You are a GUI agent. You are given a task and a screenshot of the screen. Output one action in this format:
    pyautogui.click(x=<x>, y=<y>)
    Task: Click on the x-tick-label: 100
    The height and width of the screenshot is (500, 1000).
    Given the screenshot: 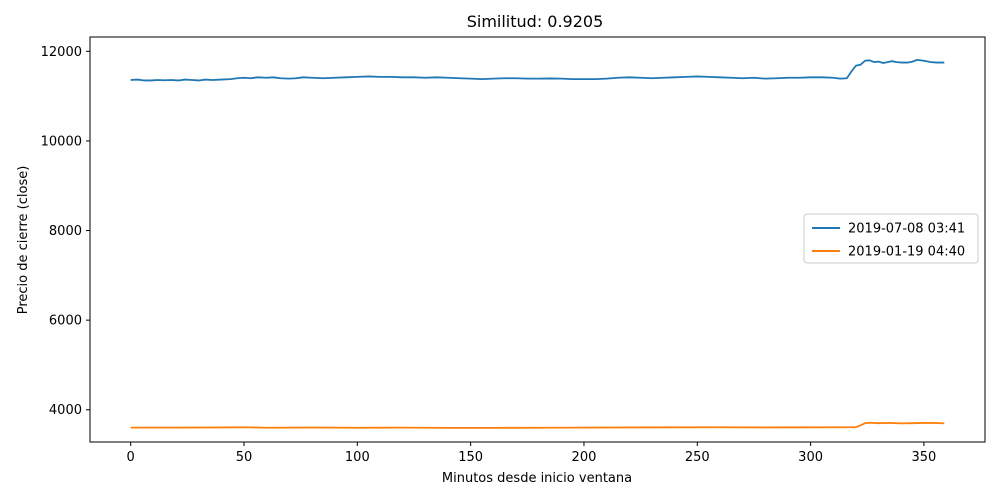 What is the action you would take?
    pyautogui.click(x=357, y=457)
    